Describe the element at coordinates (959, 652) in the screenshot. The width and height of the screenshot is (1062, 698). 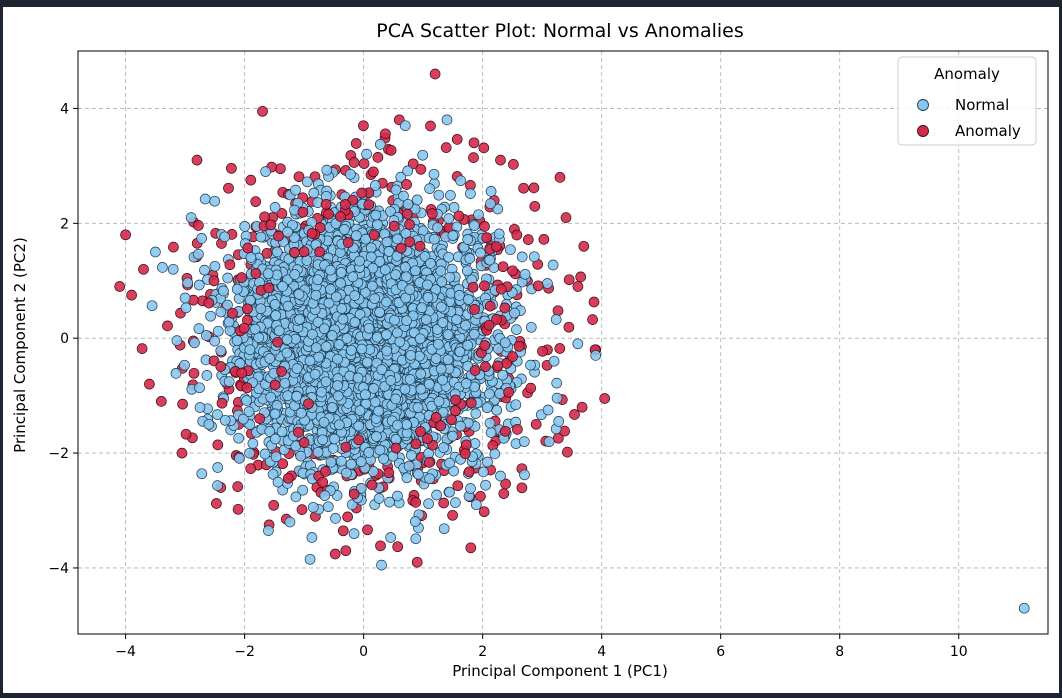
I see `x-tick-label: 10` at that location.